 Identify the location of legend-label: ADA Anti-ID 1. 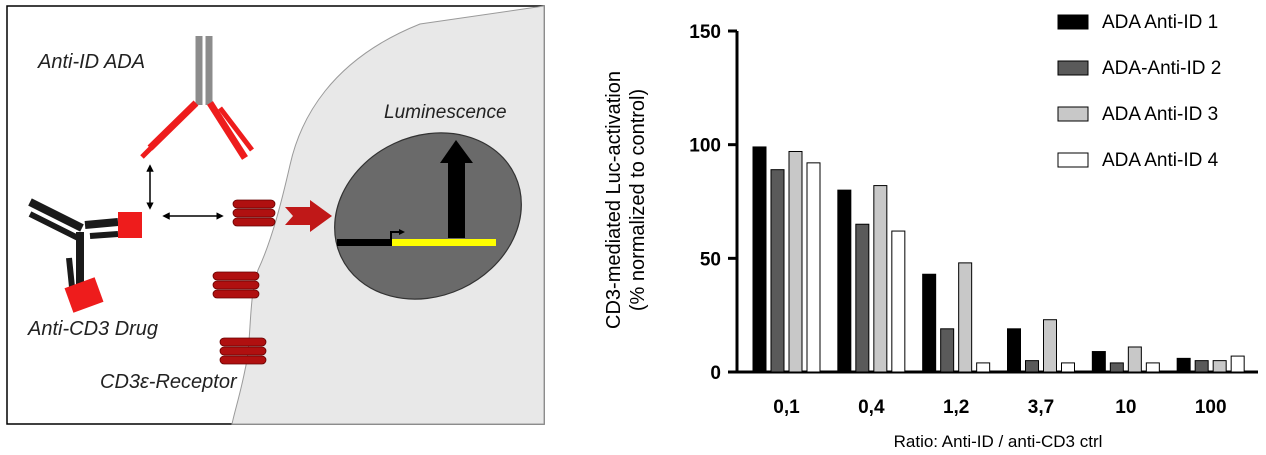
(1160, 22).